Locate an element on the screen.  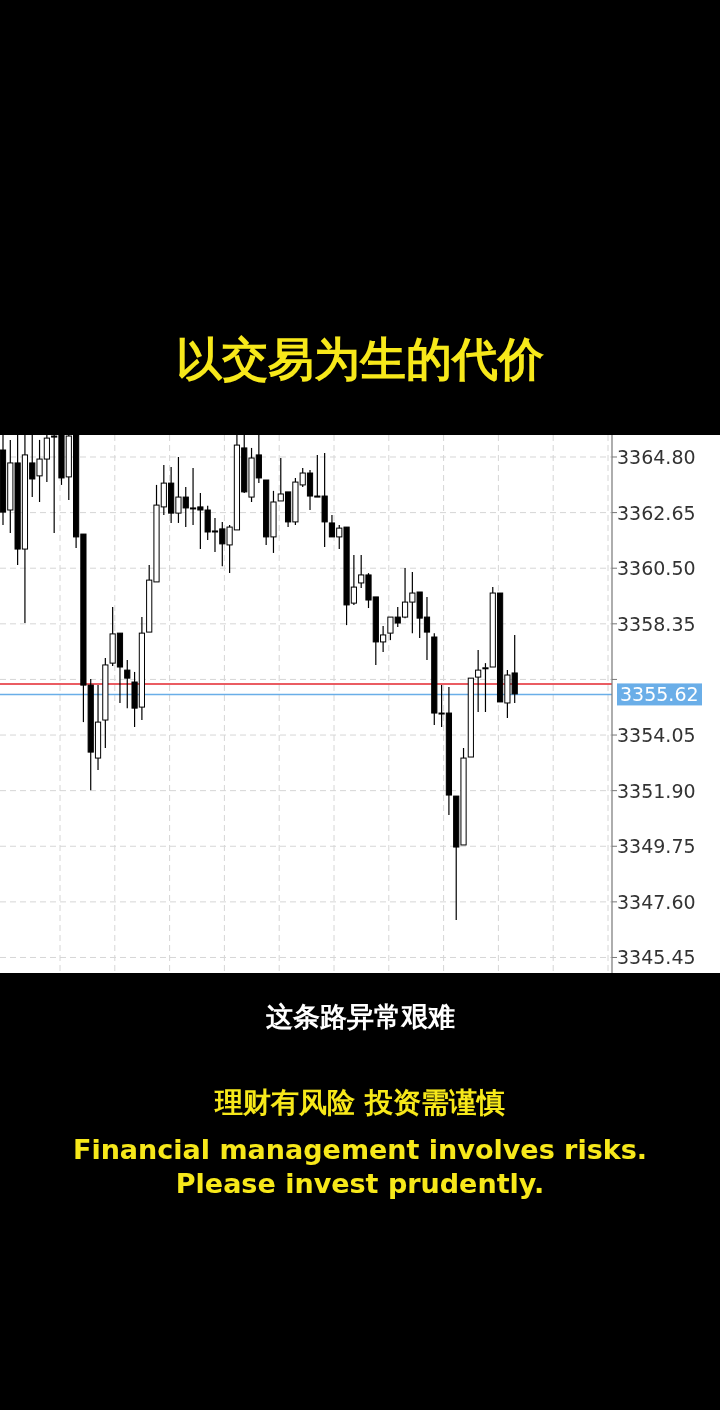
y-tick-label: 3364.80 is located at coordinates (656, 456).